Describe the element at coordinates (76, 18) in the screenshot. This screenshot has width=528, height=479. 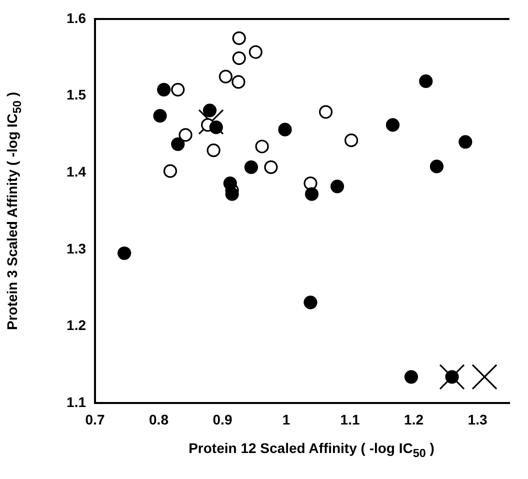
I see `y-tick-label: 1.6` at that location.